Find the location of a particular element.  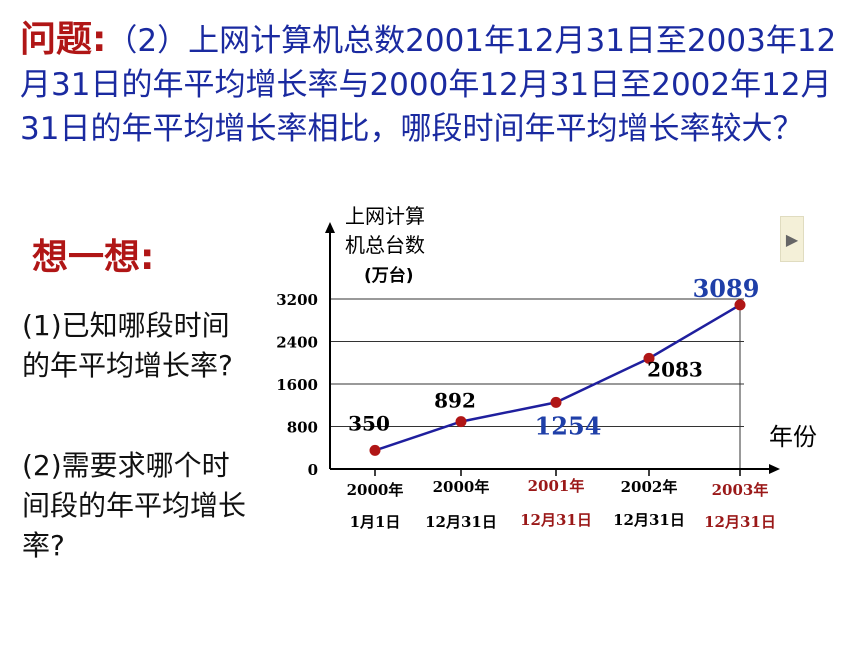

y-tick-label-2400: 2400 is located at coordinates (297, 343).